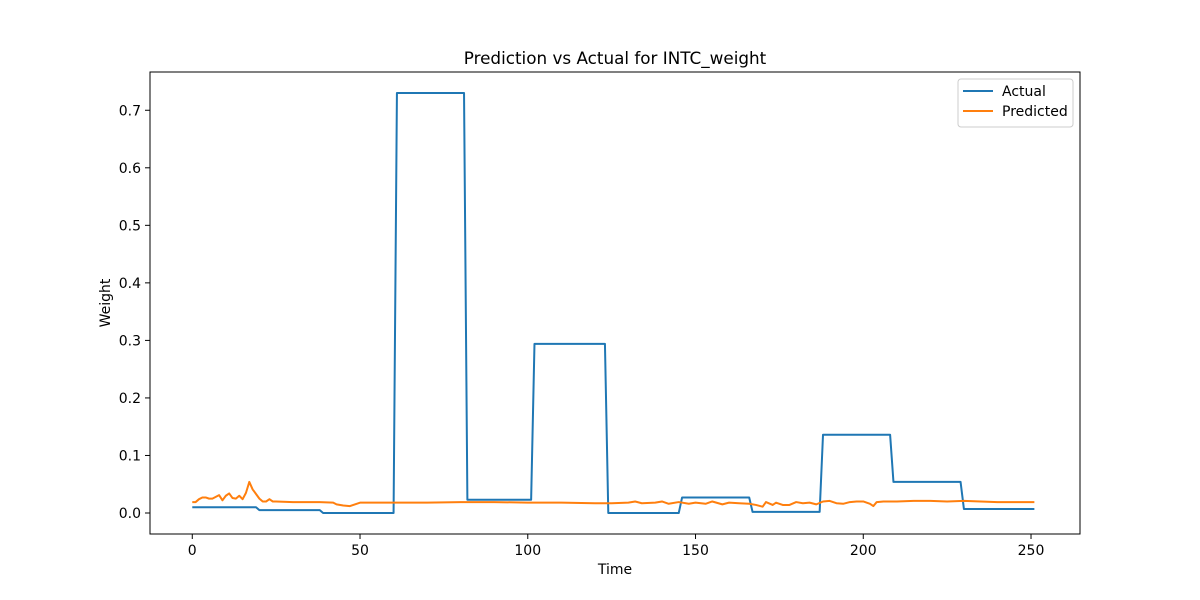 The width and height of the screenshot is (1200, 600). What do you see at coordinates (613, 494) in the screenshot?
I see `series-line-predicted` at bounding box center [613, 494].